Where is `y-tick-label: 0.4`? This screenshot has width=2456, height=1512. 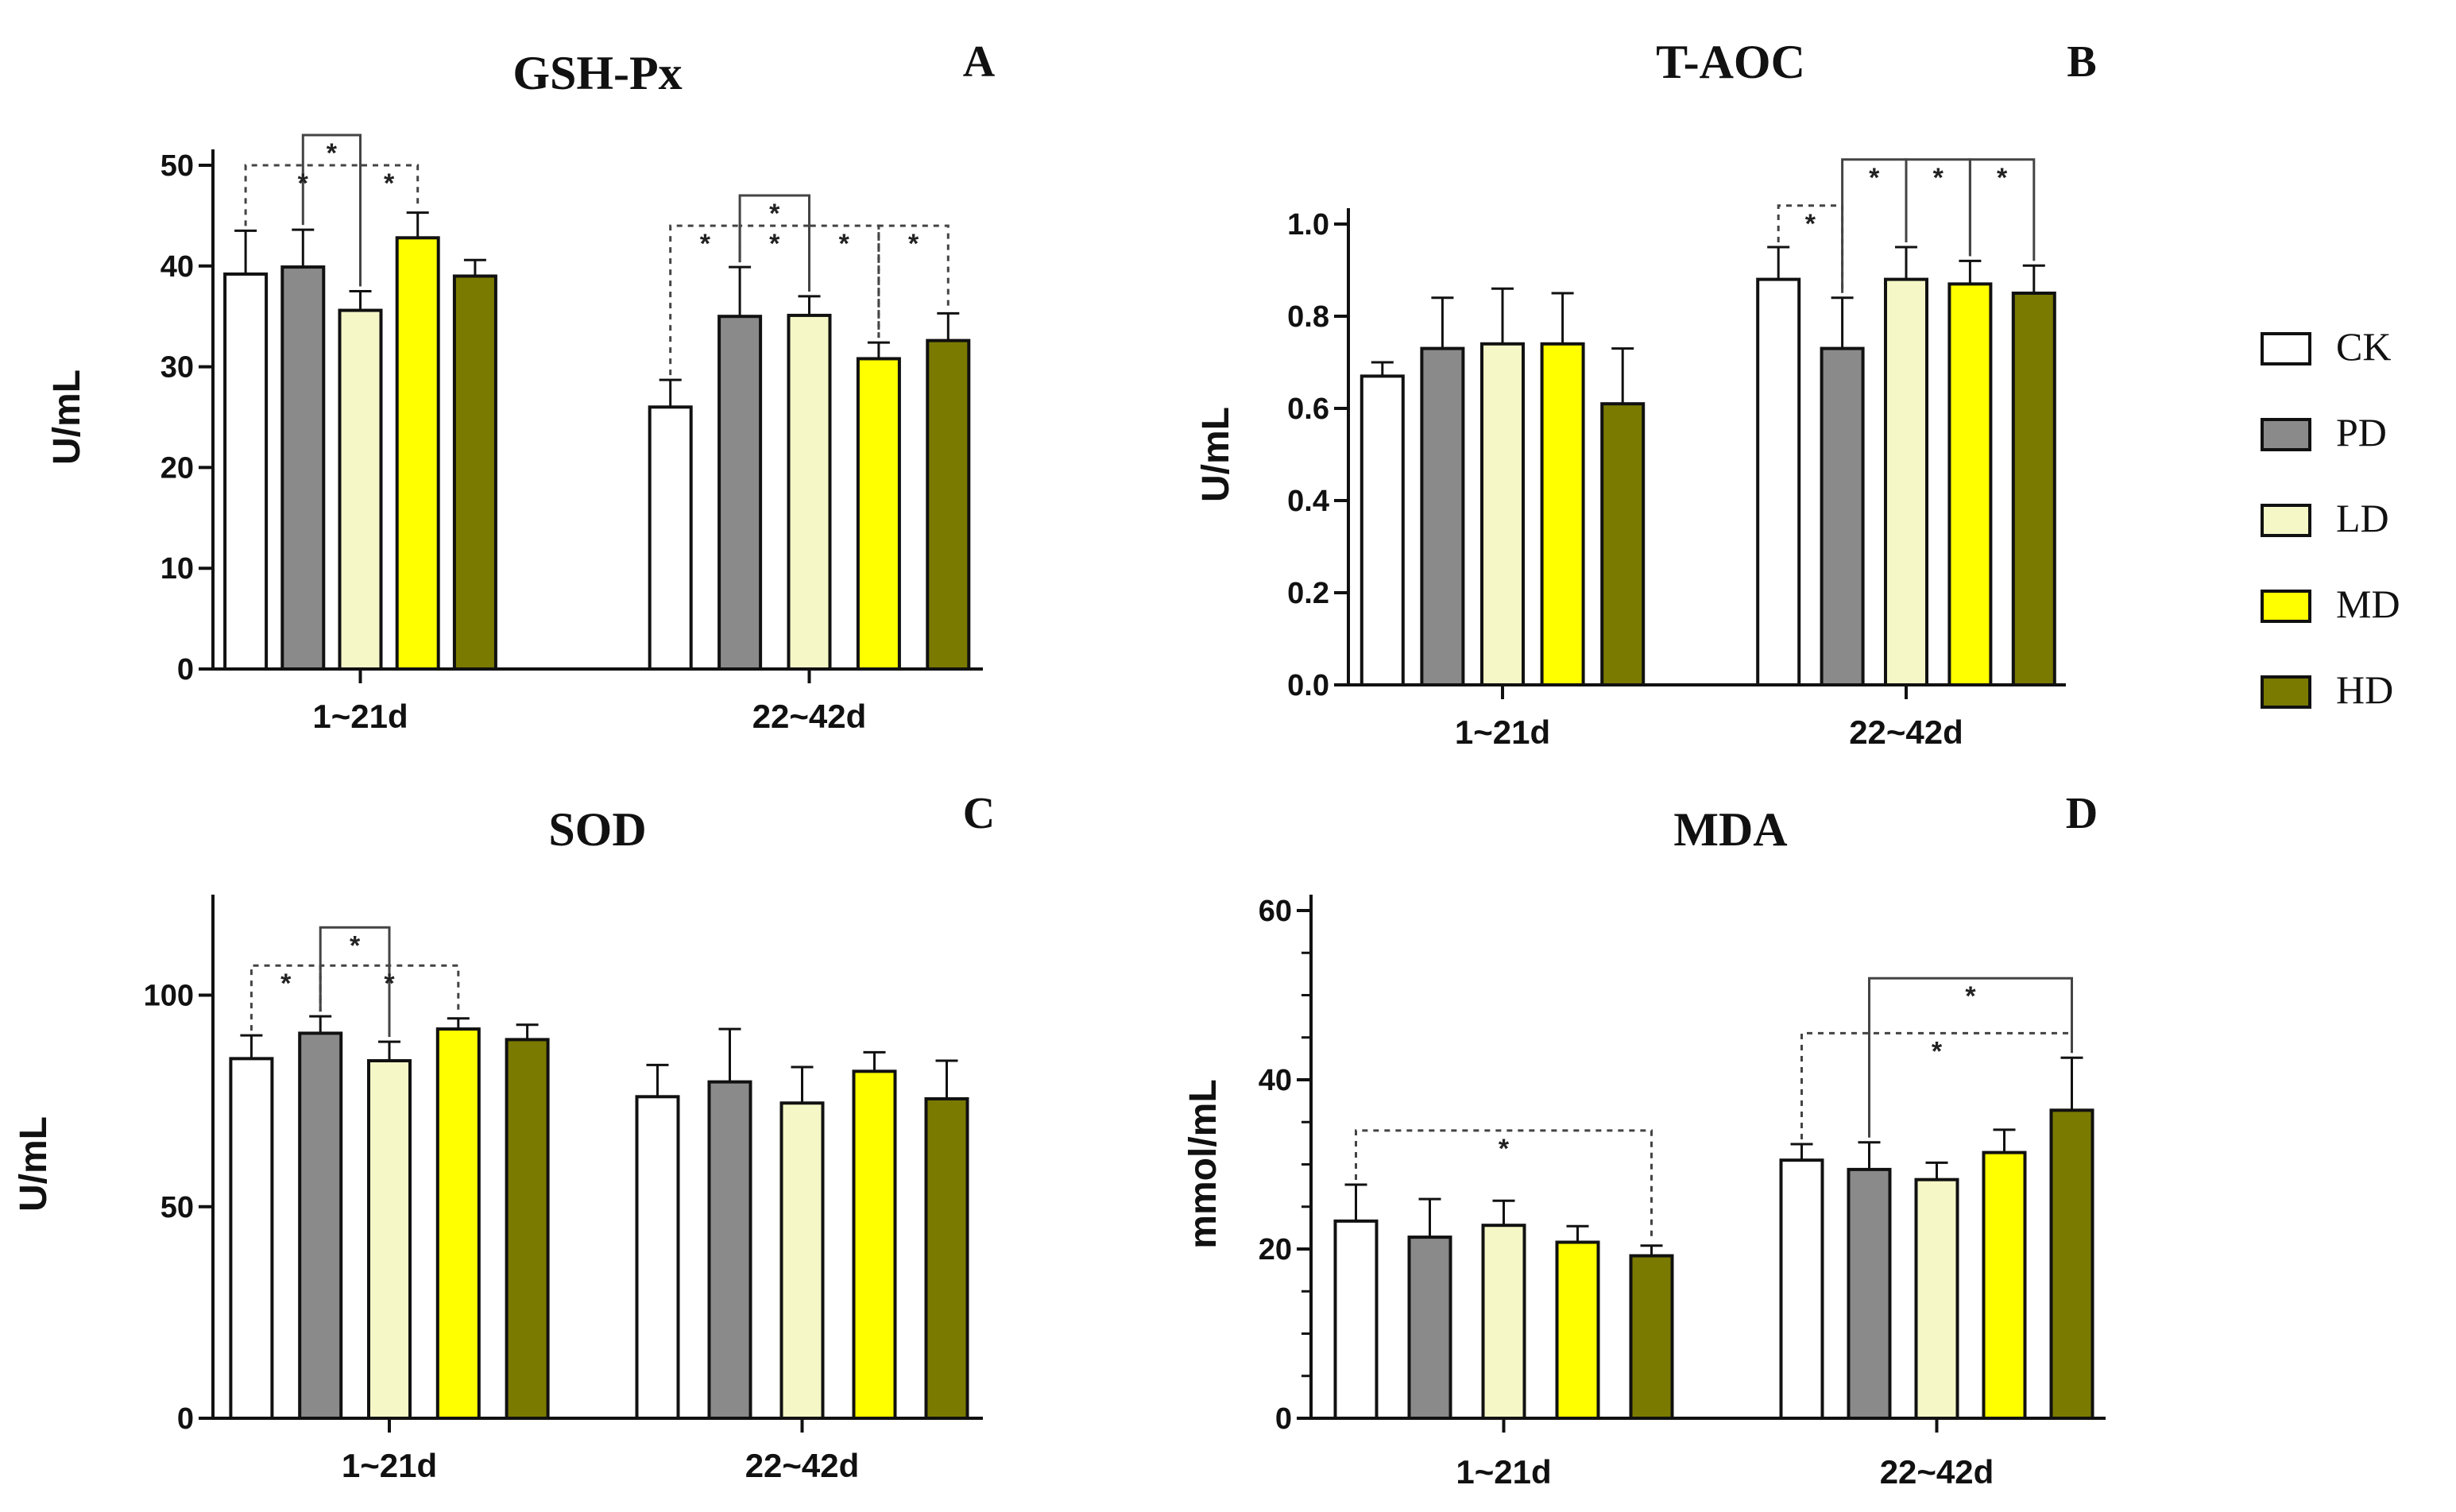 y-tick-label: 0.4 is located at coordinates (1308, 501).